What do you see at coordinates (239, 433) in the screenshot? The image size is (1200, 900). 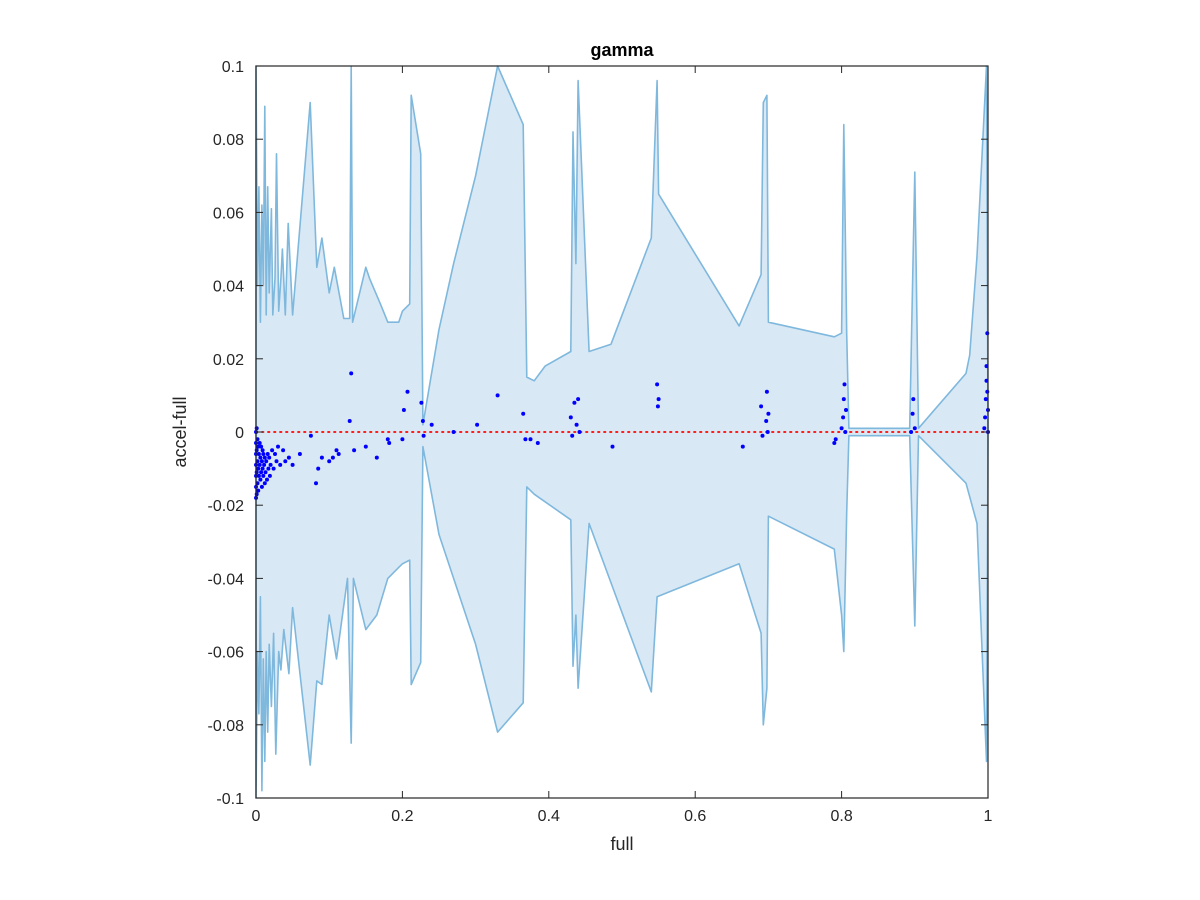 I see `y-tick-label: 0` at bounding box center [239, 433].